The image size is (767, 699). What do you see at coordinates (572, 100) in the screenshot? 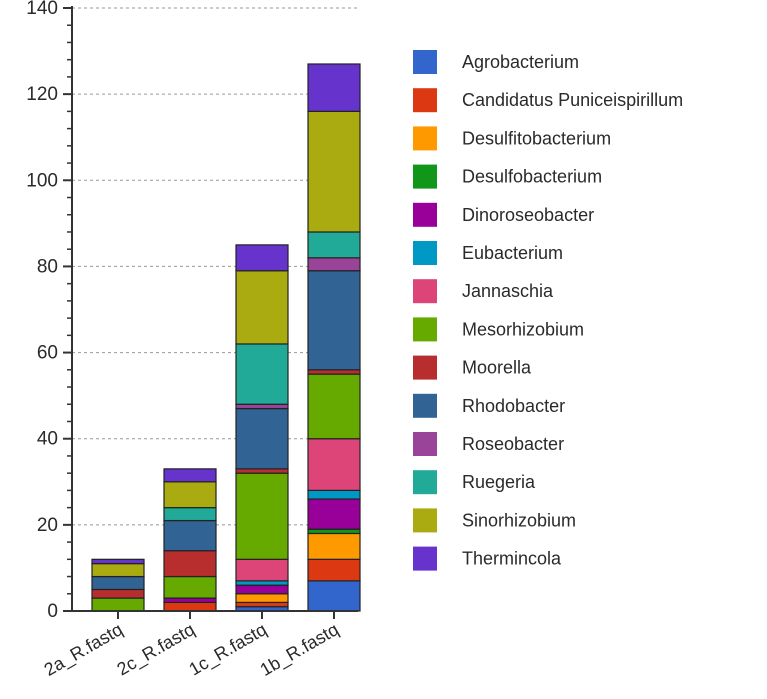
I see `legend-label: Candidatus Puniceispirillum` at bounding box center [572, 100].